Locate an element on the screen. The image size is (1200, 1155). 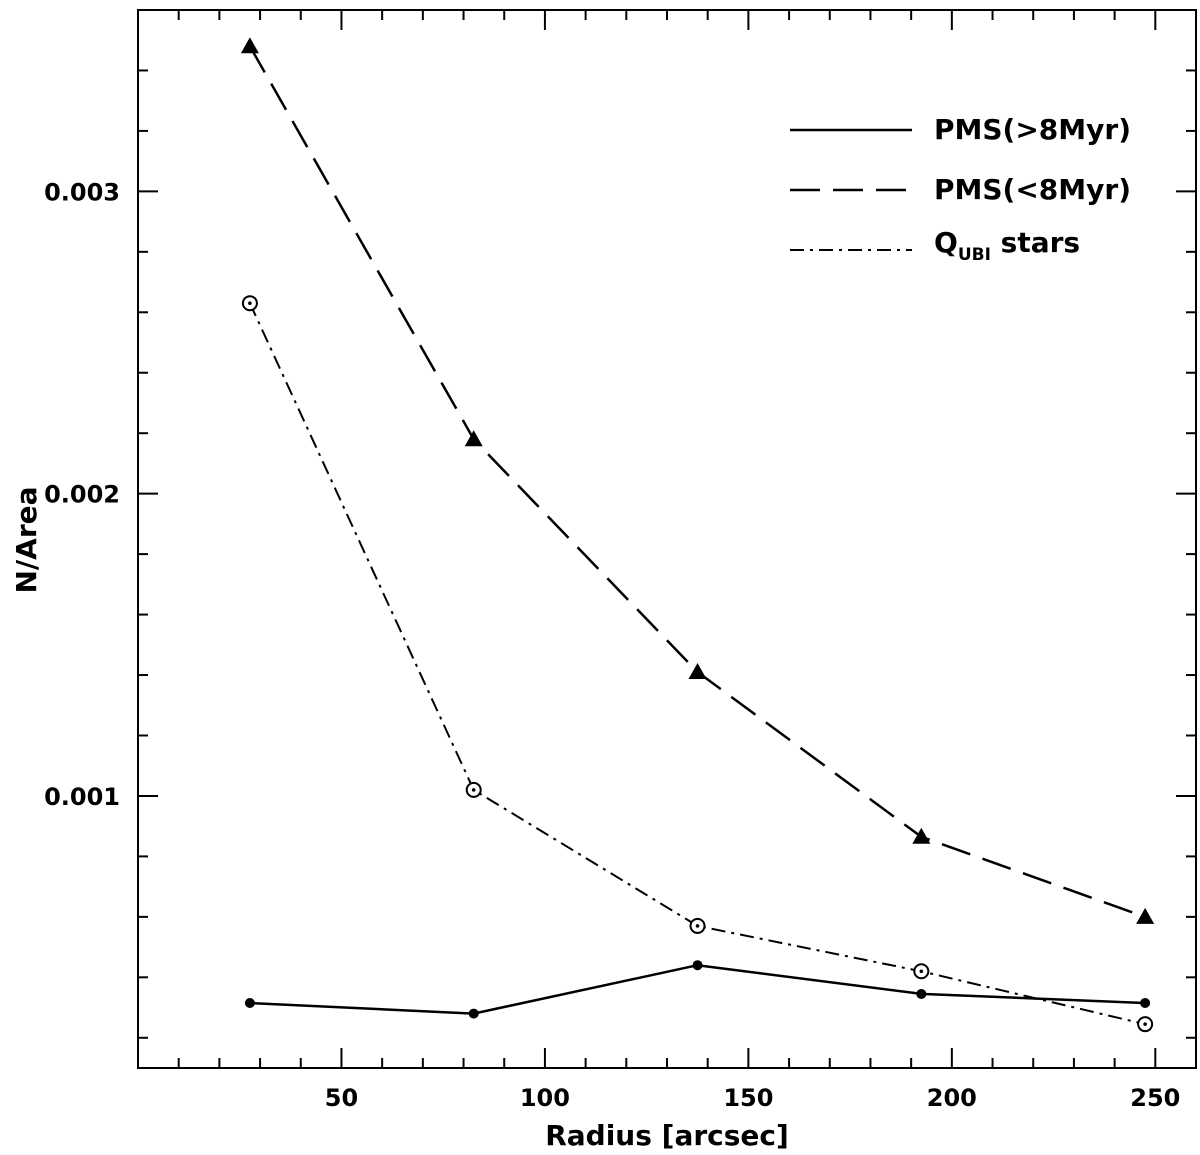
y-axis-label: N/Area is located at coordinates (26, 539).